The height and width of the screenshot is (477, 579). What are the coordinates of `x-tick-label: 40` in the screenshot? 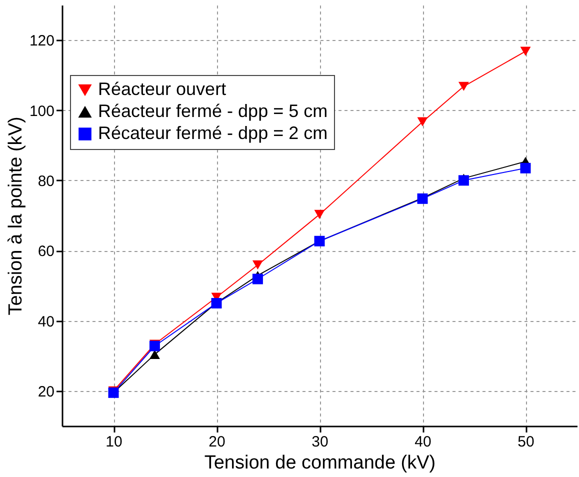 It's located at (423, 442).